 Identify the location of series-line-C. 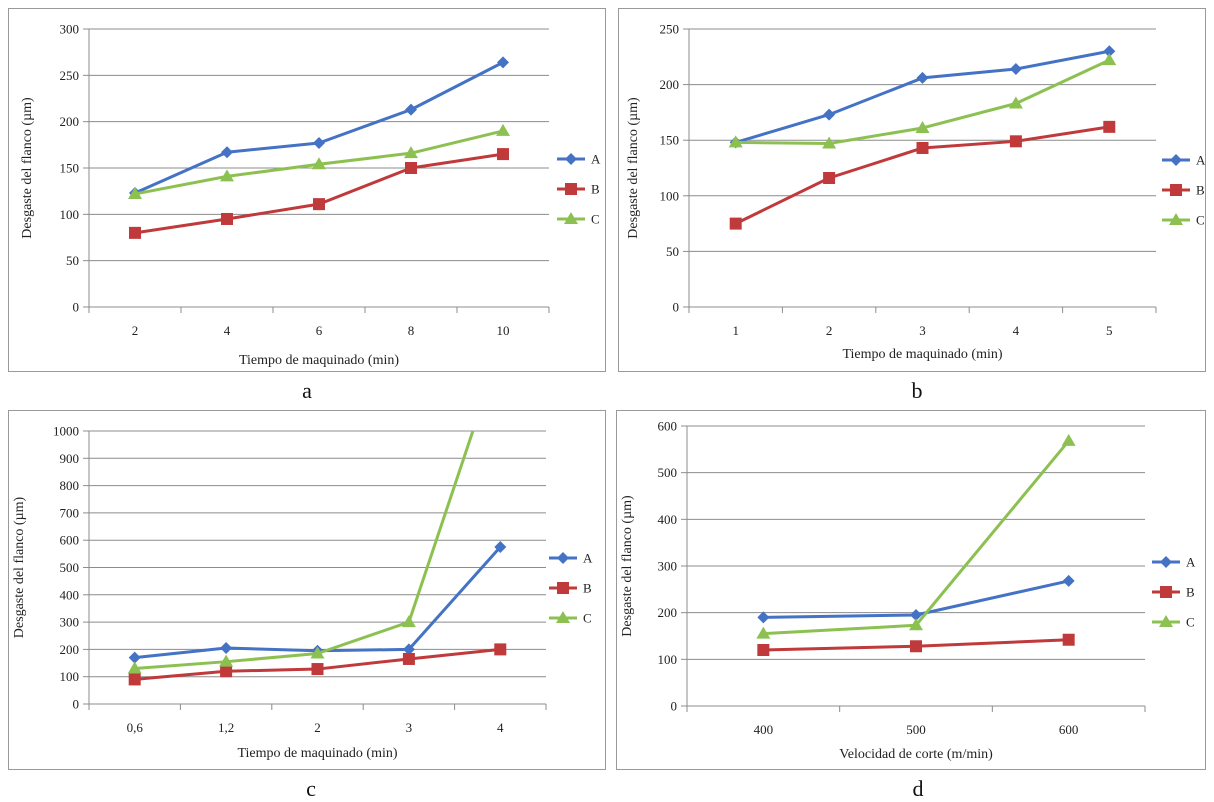
(916, 537).